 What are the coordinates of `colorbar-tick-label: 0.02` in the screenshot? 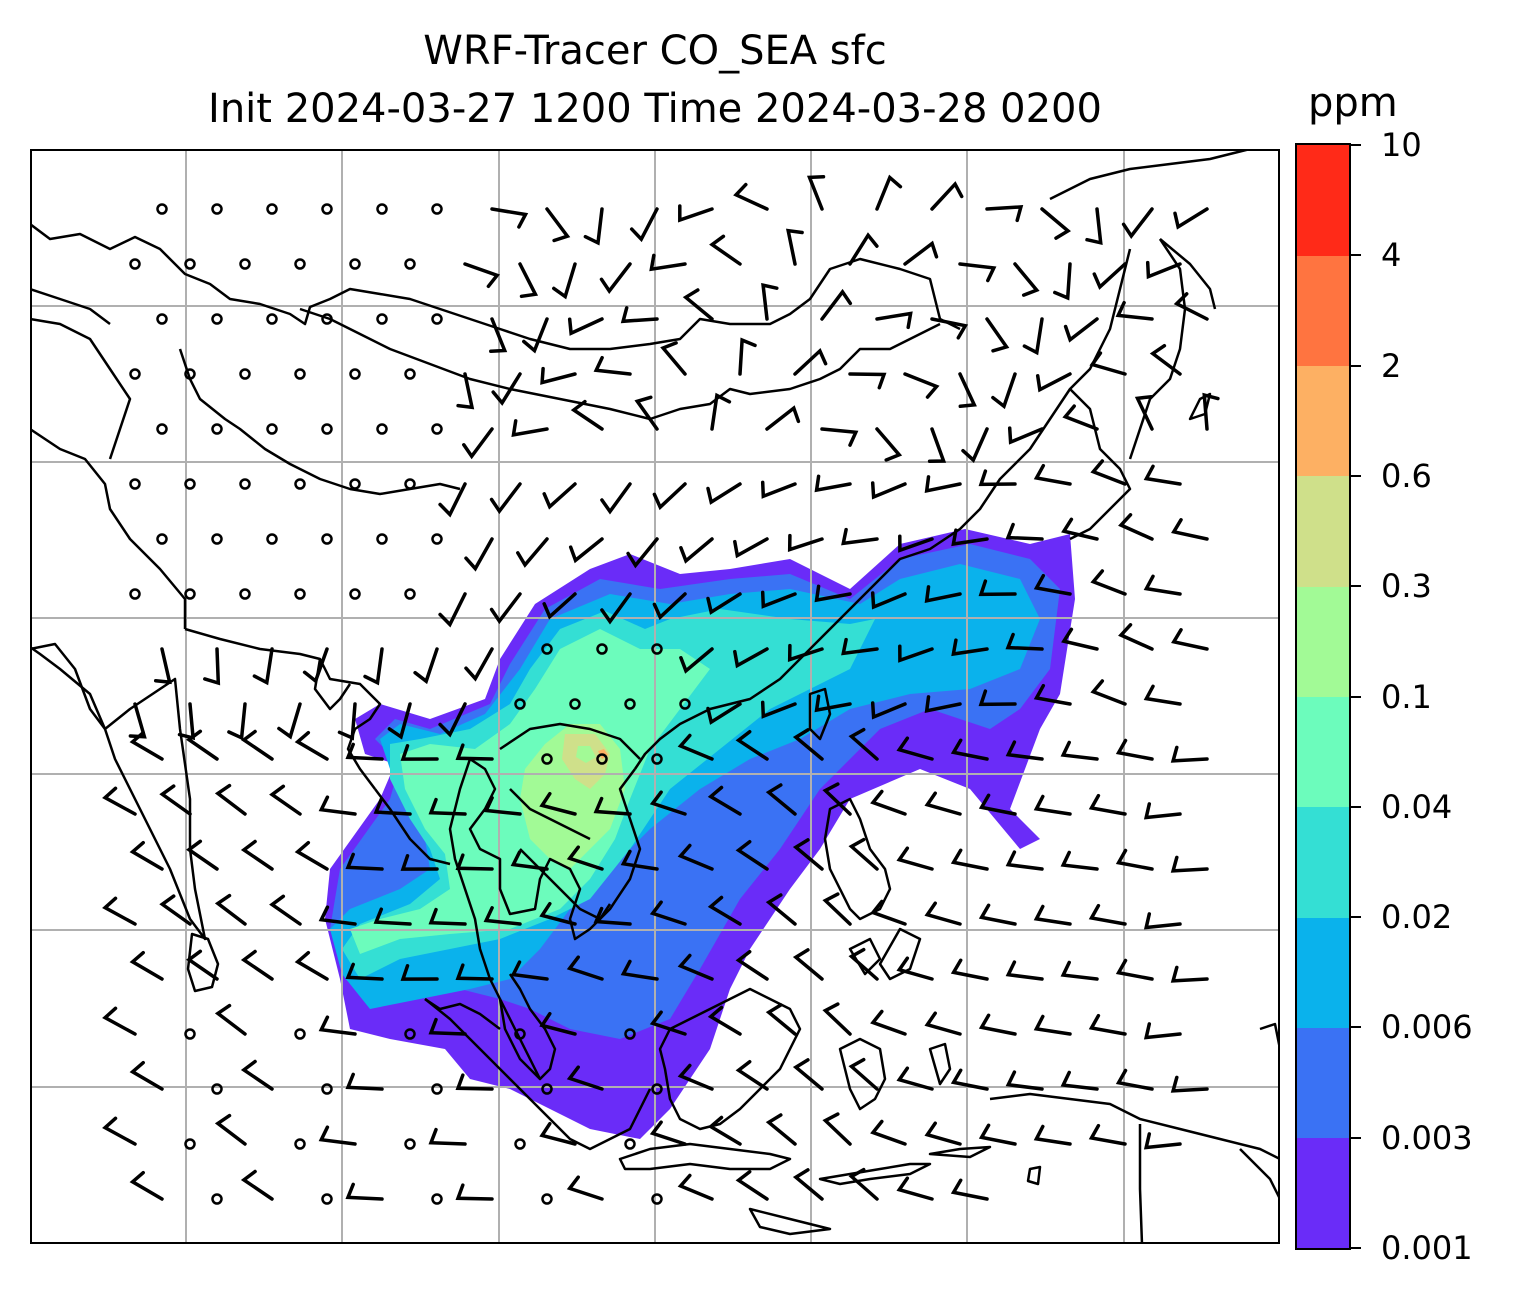 It's located at (1417, 917).